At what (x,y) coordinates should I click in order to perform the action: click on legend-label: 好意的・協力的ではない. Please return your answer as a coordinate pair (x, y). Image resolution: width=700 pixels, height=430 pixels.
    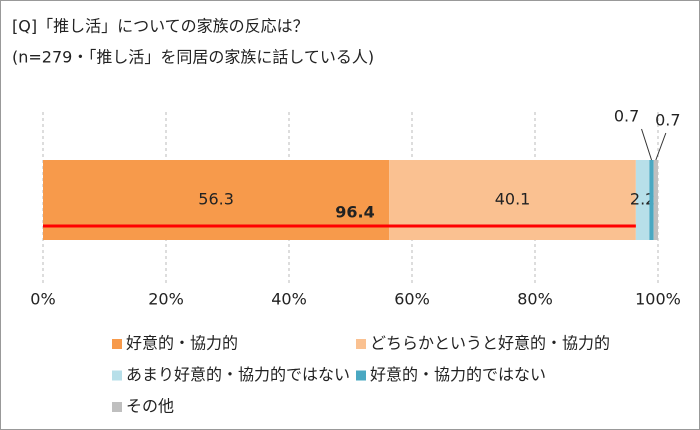
    Looking at the image, I should click on (458, 374).